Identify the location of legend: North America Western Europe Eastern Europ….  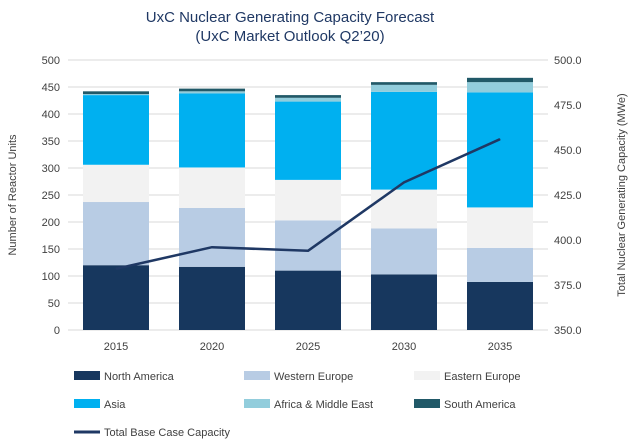
(297, 405).